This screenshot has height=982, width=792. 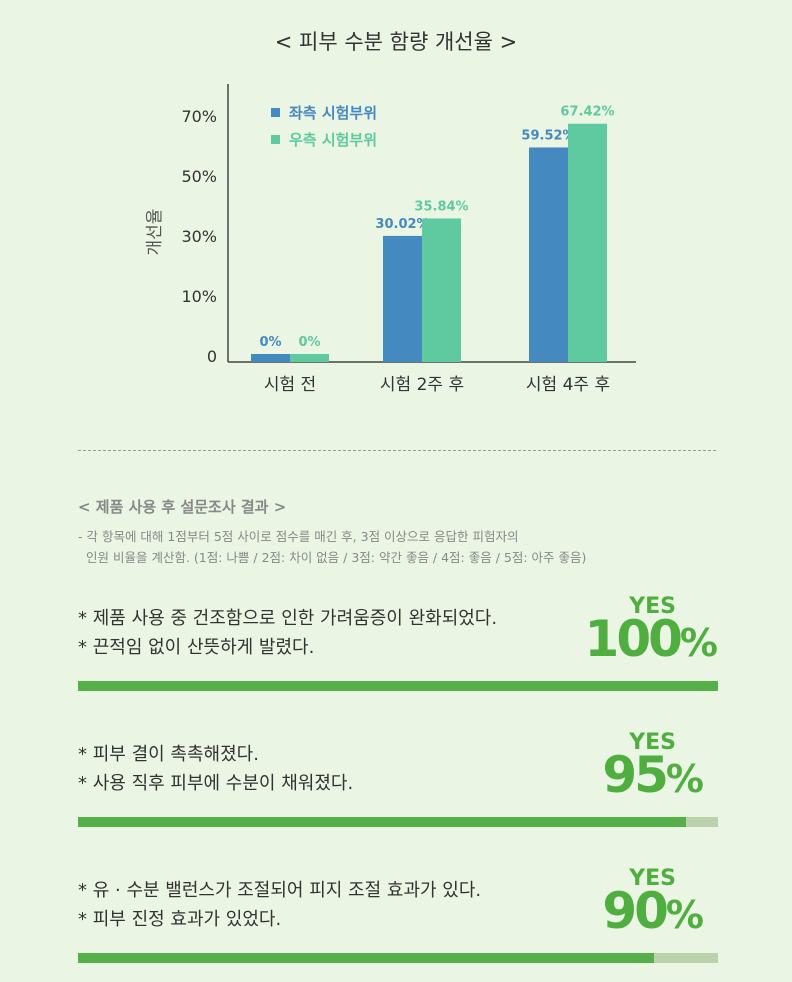 I want to click on x-tick-label: 시험 4주 후, so click(x=568, y=385).